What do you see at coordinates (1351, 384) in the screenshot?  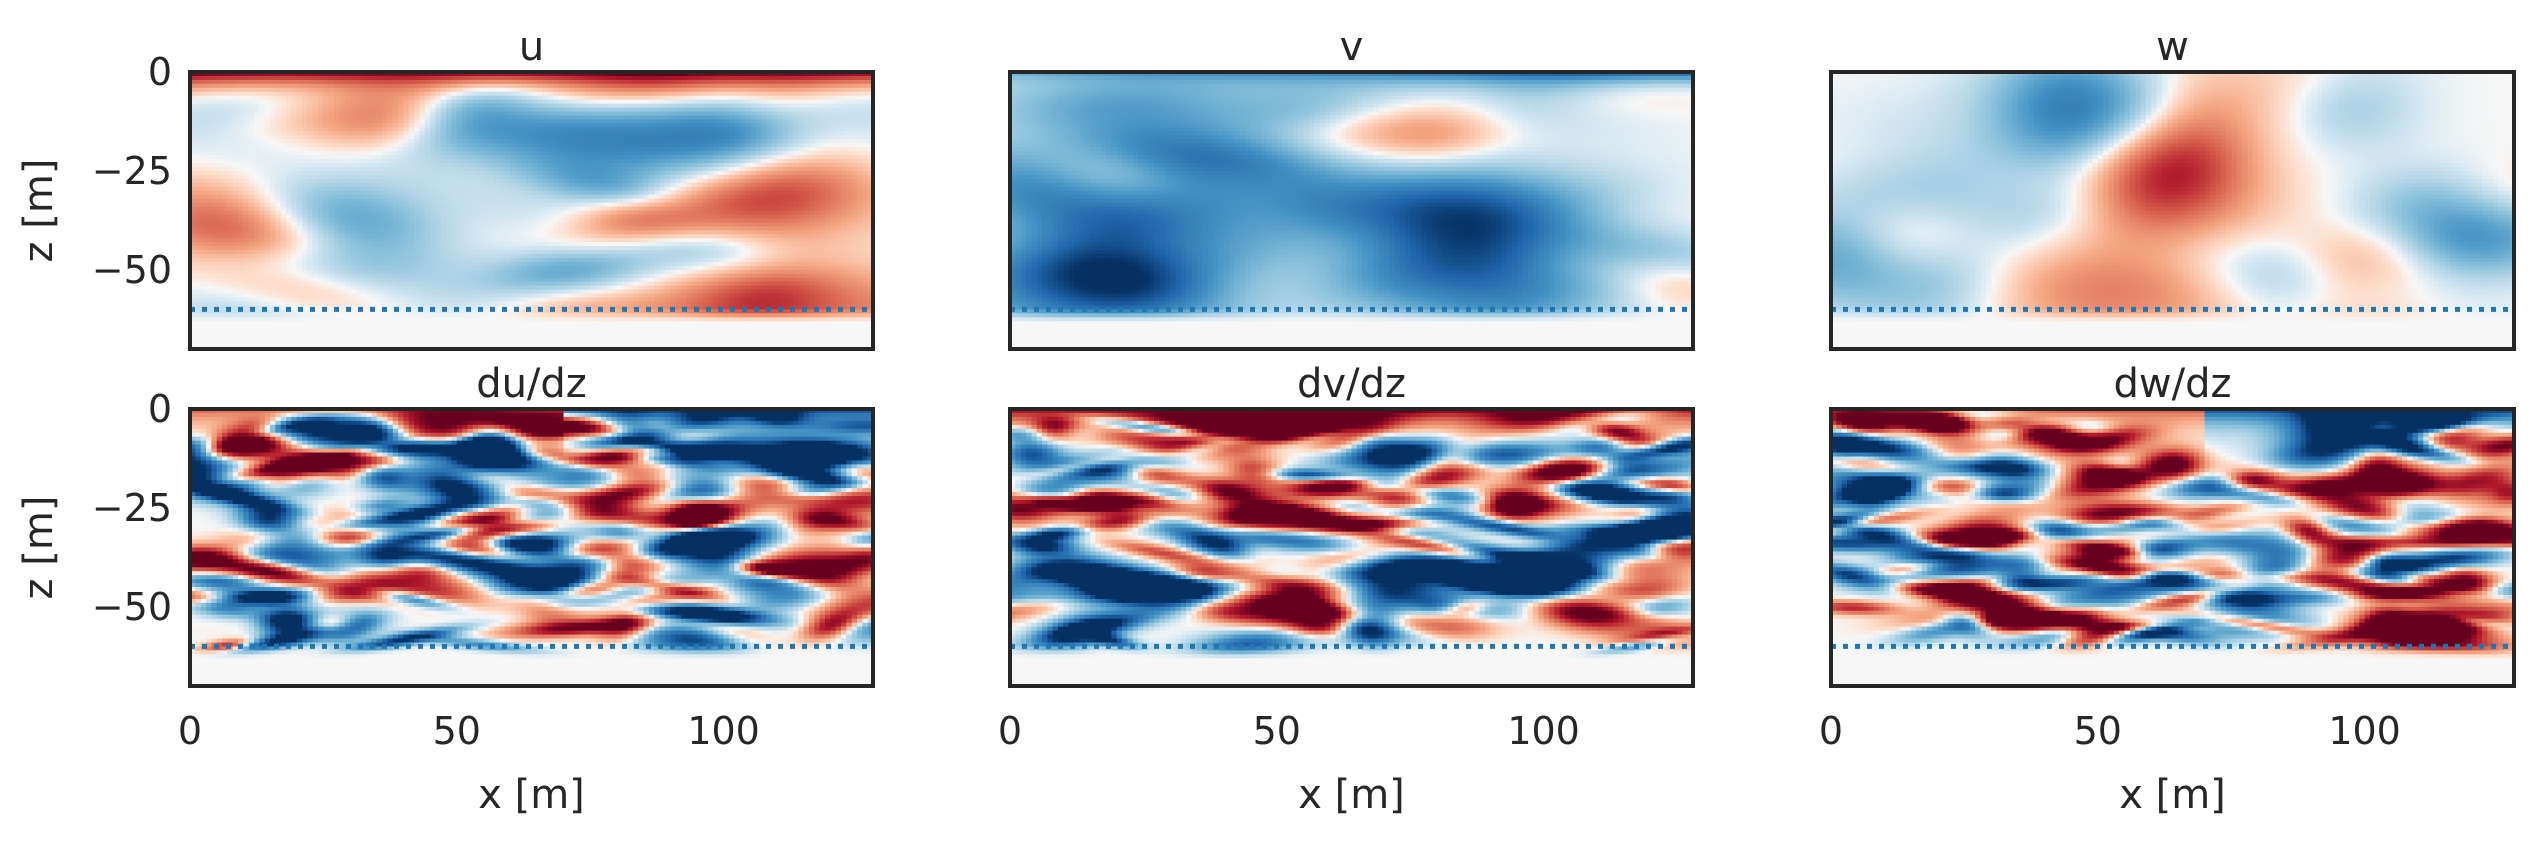 I see `panel-title: dv/dz` at bounding box center [1351, 384].